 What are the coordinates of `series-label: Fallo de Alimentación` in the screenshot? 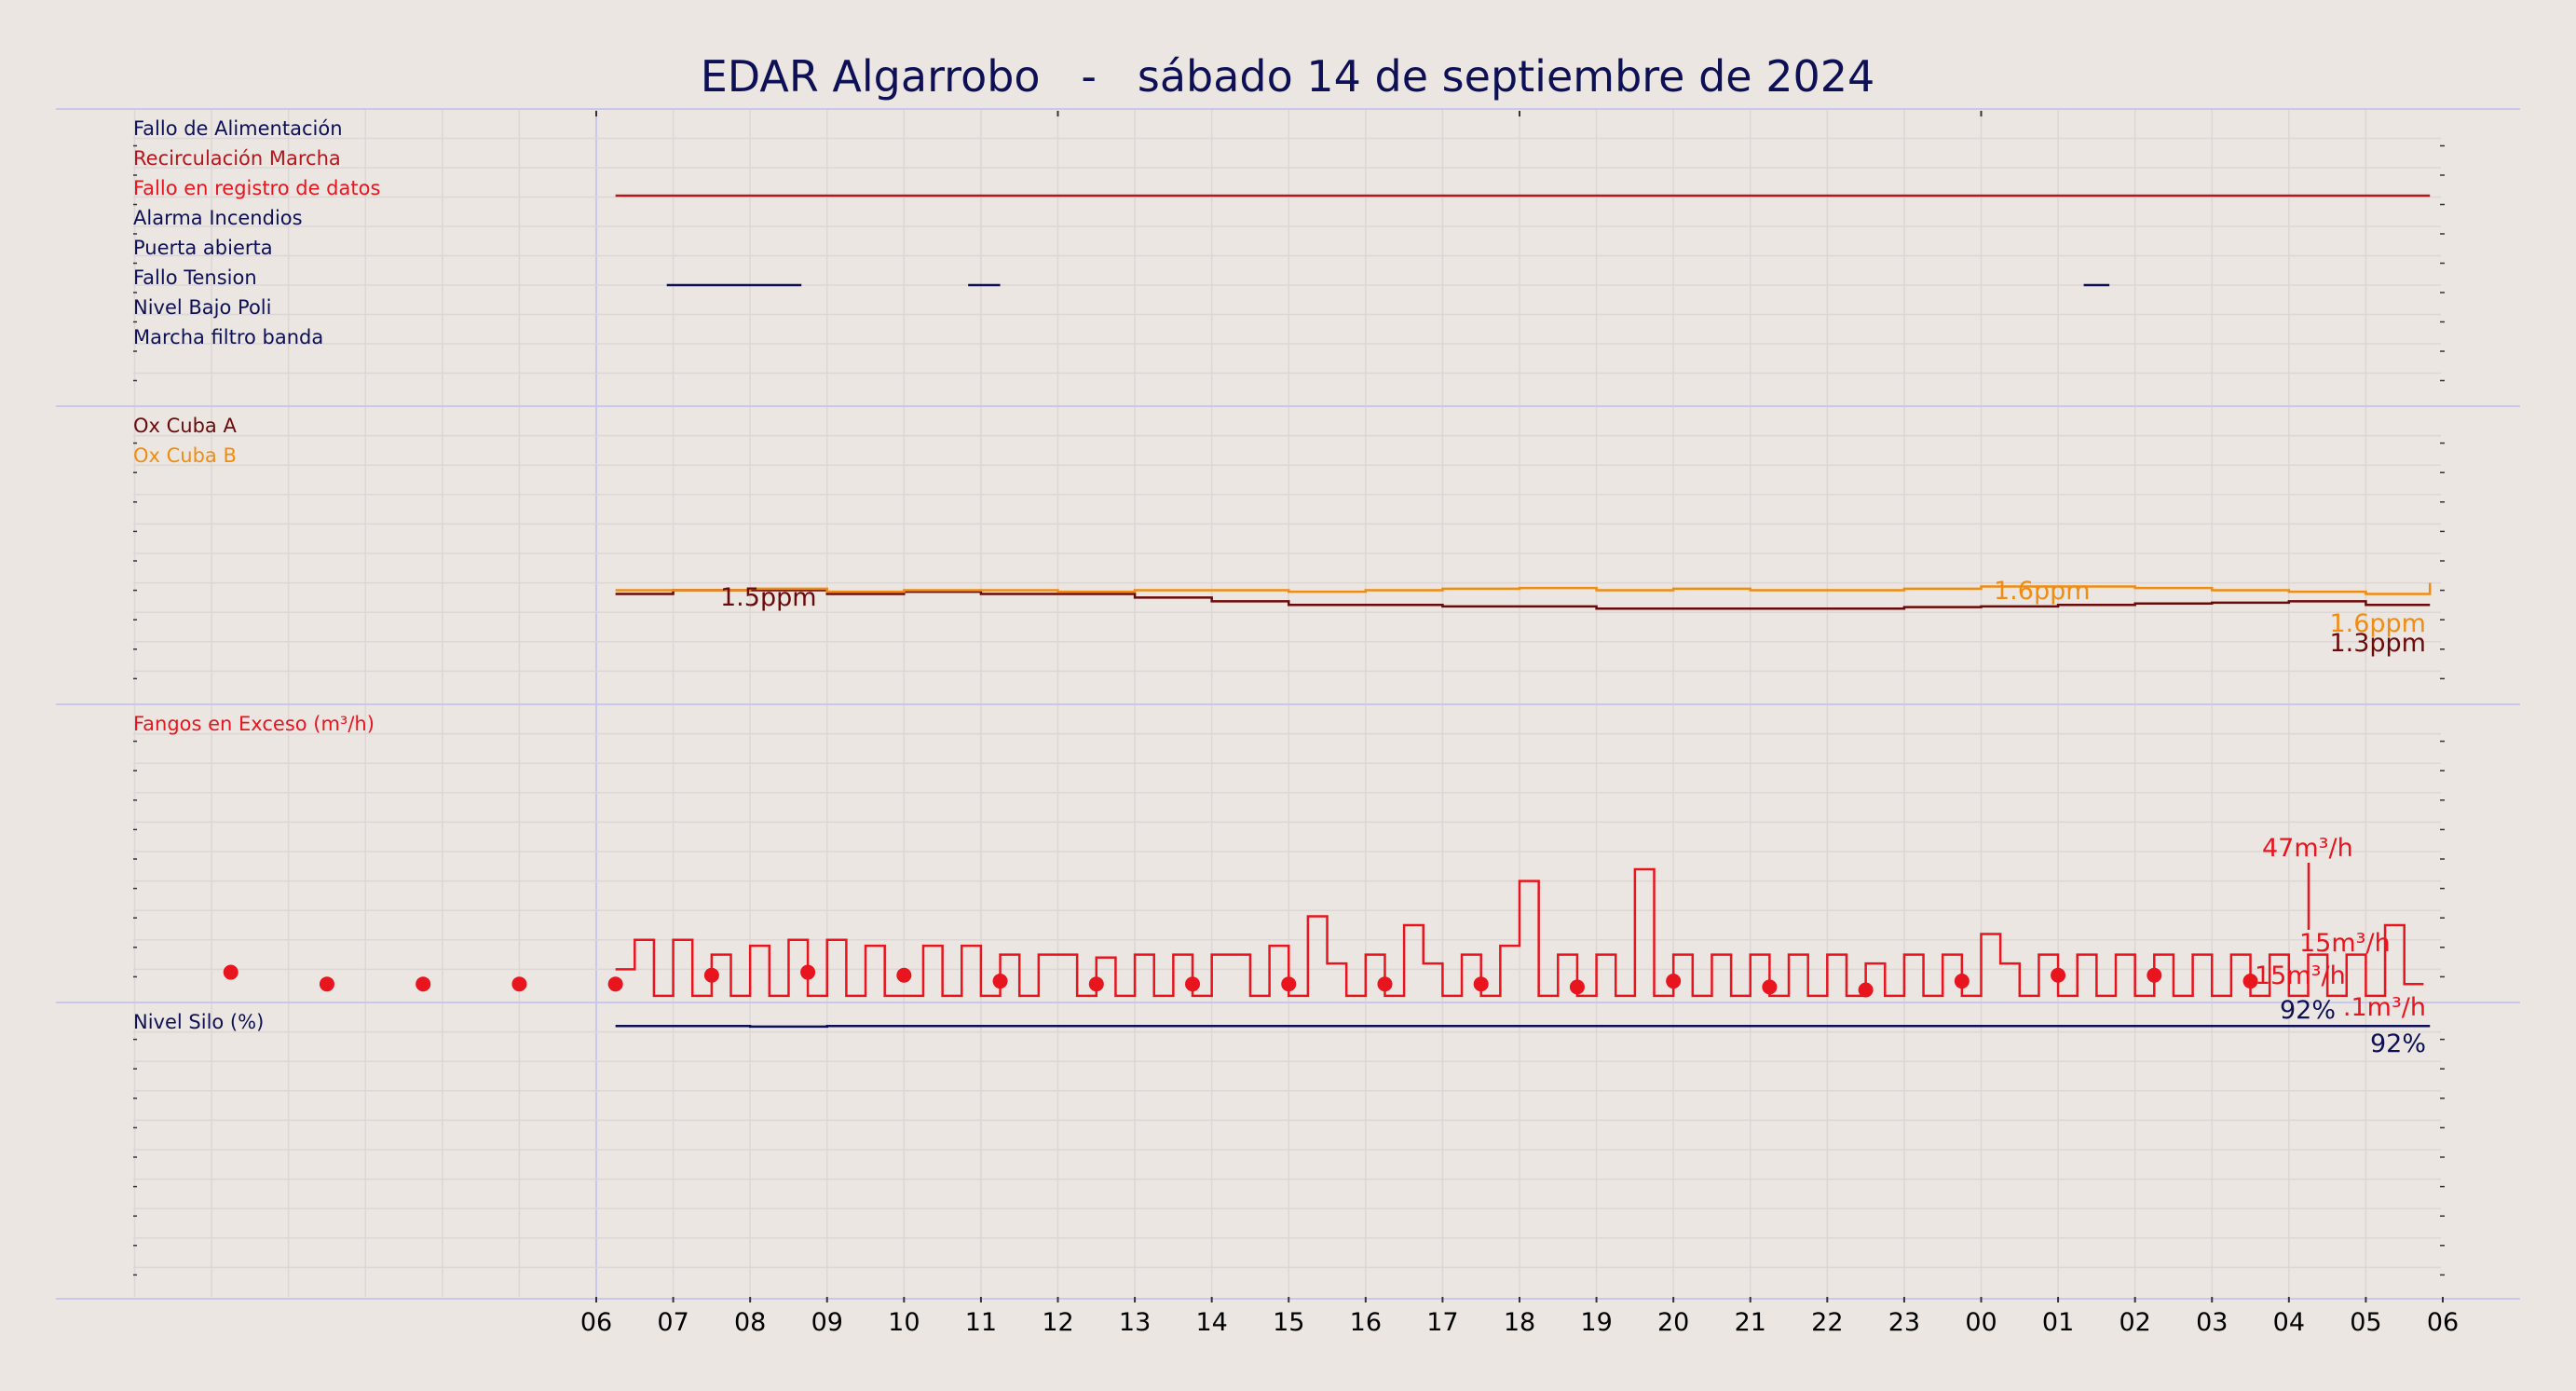 It's located at (238, 128).